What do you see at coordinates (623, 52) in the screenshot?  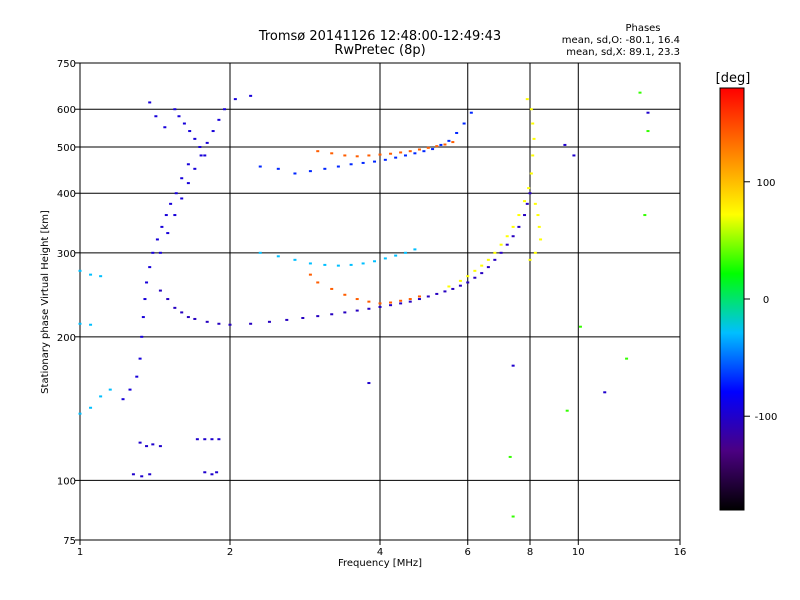 I see `stats-x-mode: mean, sd,X: 89.1, 23.3` at bounding box center [623, 52].